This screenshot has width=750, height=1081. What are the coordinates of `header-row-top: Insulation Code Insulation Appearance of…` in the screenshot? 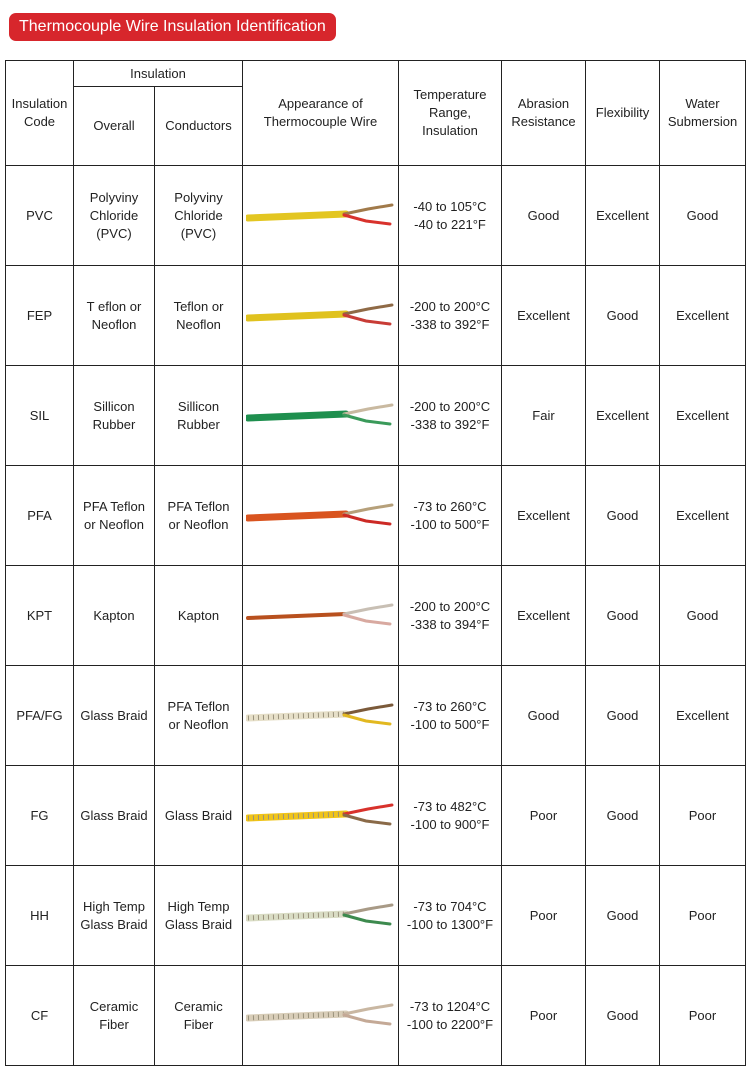 It's located at (375, 113).